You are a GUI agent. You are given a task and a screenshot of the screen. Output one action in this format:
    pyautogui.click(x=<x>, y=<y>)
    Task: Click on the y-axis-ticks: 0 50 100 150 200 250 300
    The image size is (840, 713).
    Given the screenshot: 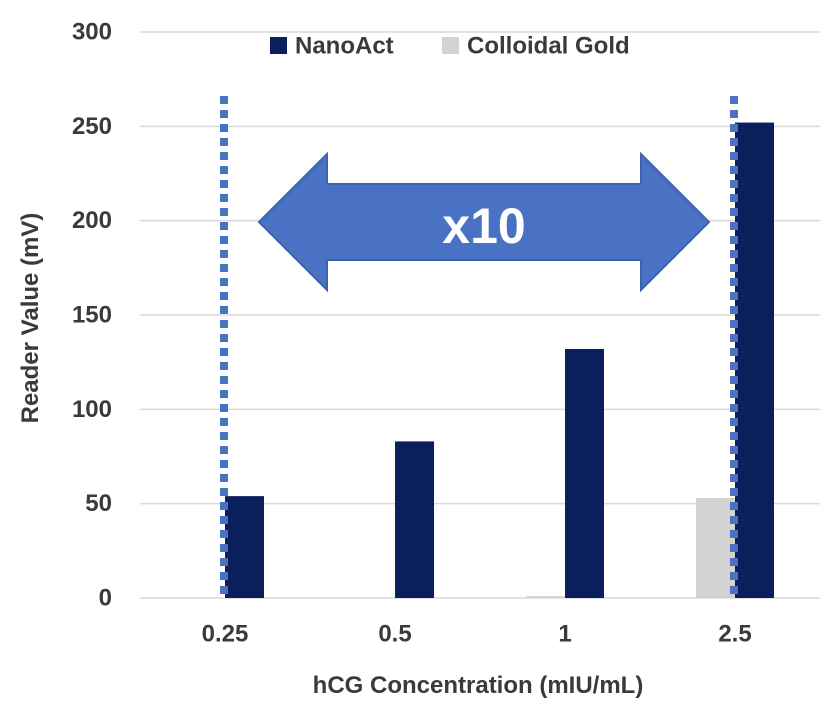 What is the action you would take?
    pyautogui.click(x=92, y=315)
    